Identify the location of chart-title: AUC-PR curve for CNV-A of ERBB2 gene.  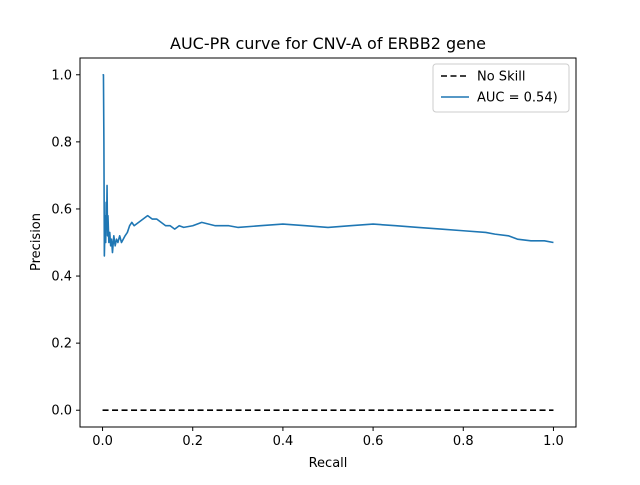
(328, 43).